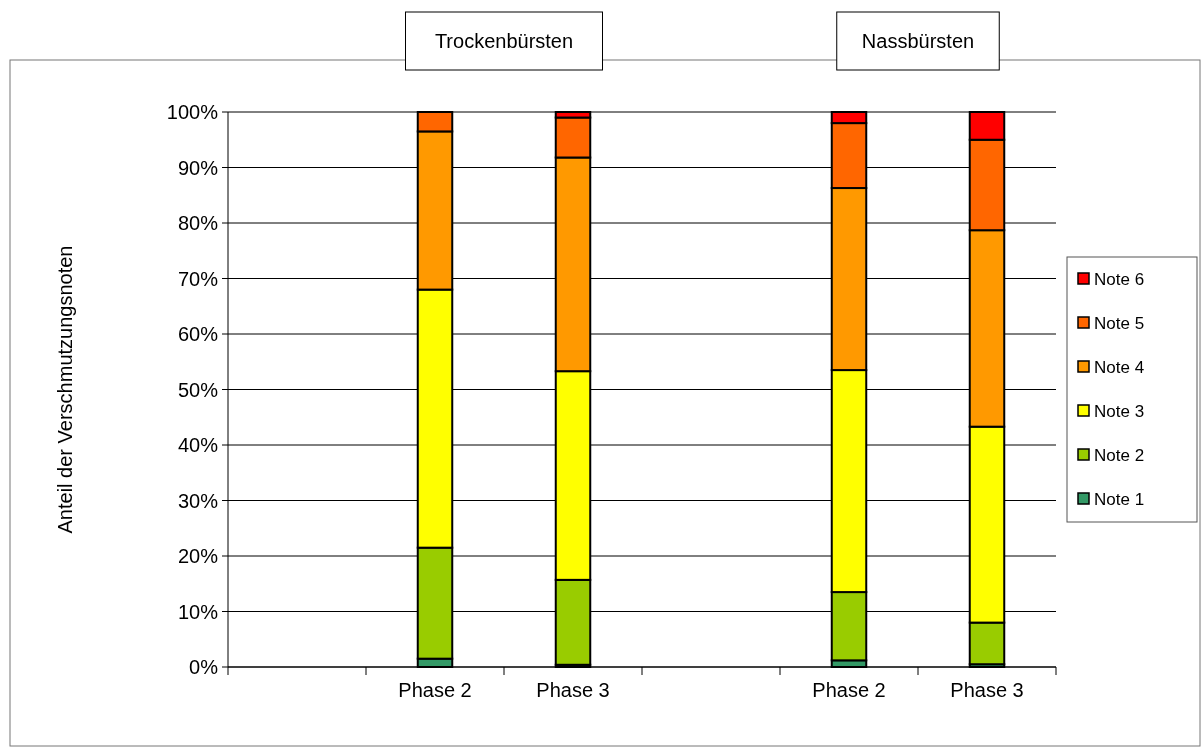 This screenshot has height=749, width=1202. Describe the element at coordinates (198, 611) in the screenshot. I see `y-tick-label: 10%` at that location.